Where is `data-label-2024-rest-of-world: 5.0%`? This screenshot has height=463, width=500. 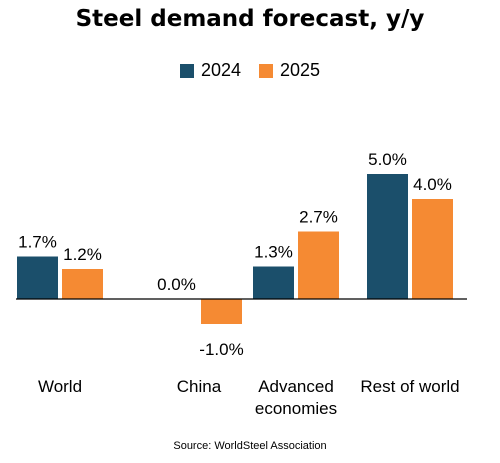 data-label-2024-rest-of-world: 5.0% is located at coordinates (387, 159).